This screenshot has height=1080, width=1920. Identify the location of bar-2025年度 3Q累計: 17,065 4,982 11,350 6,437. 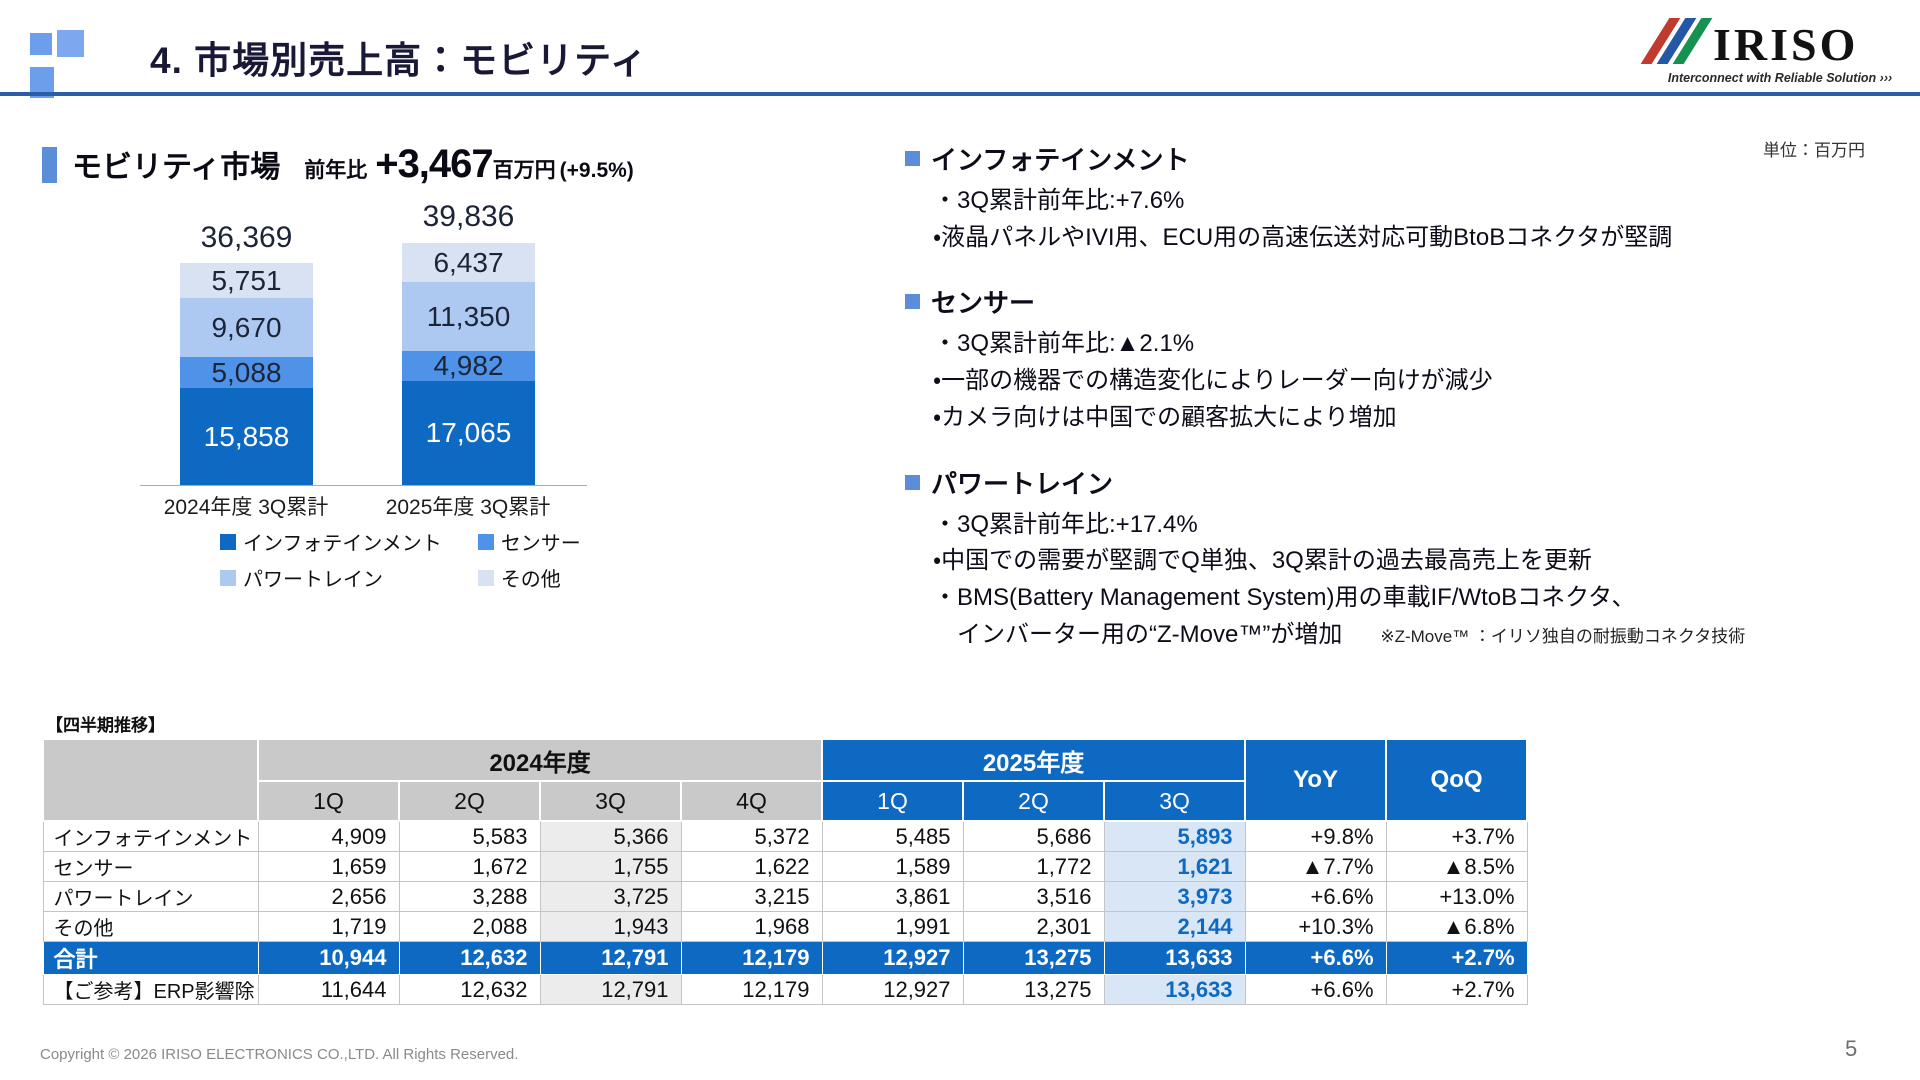
(468, 364).